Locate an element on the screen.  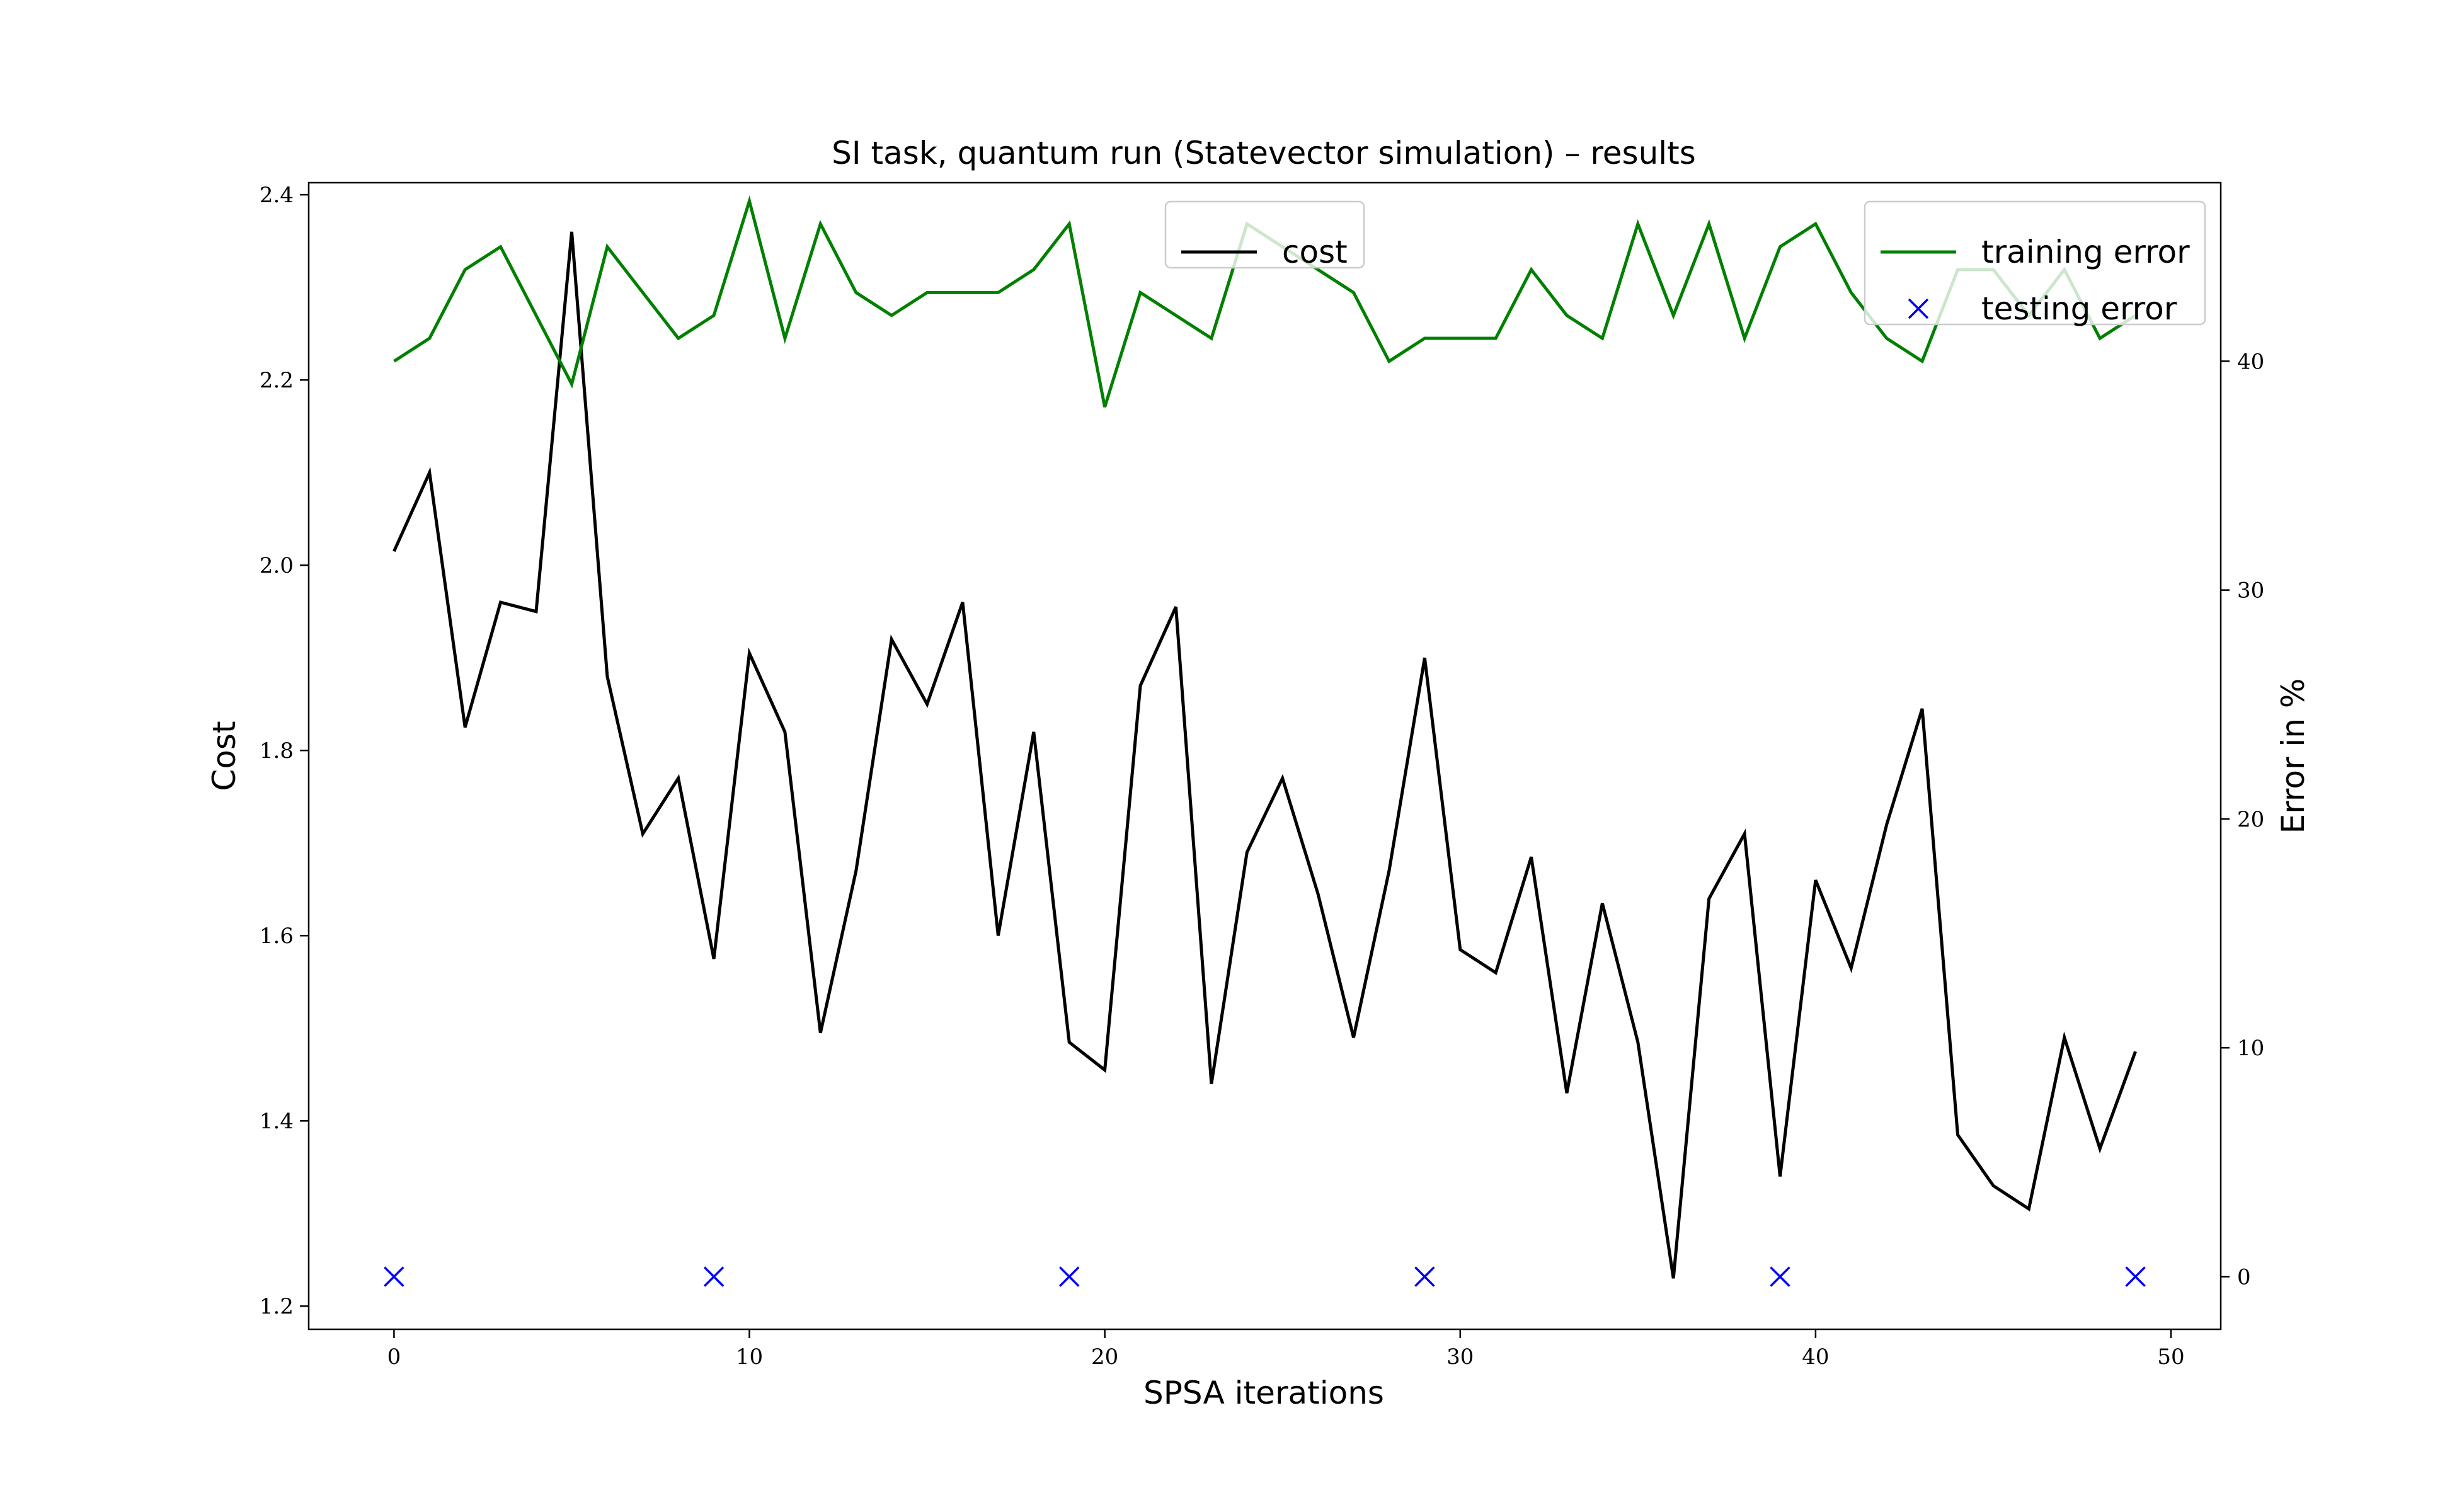
legends: cost training error testing error is located at coordinates (1685, 263).